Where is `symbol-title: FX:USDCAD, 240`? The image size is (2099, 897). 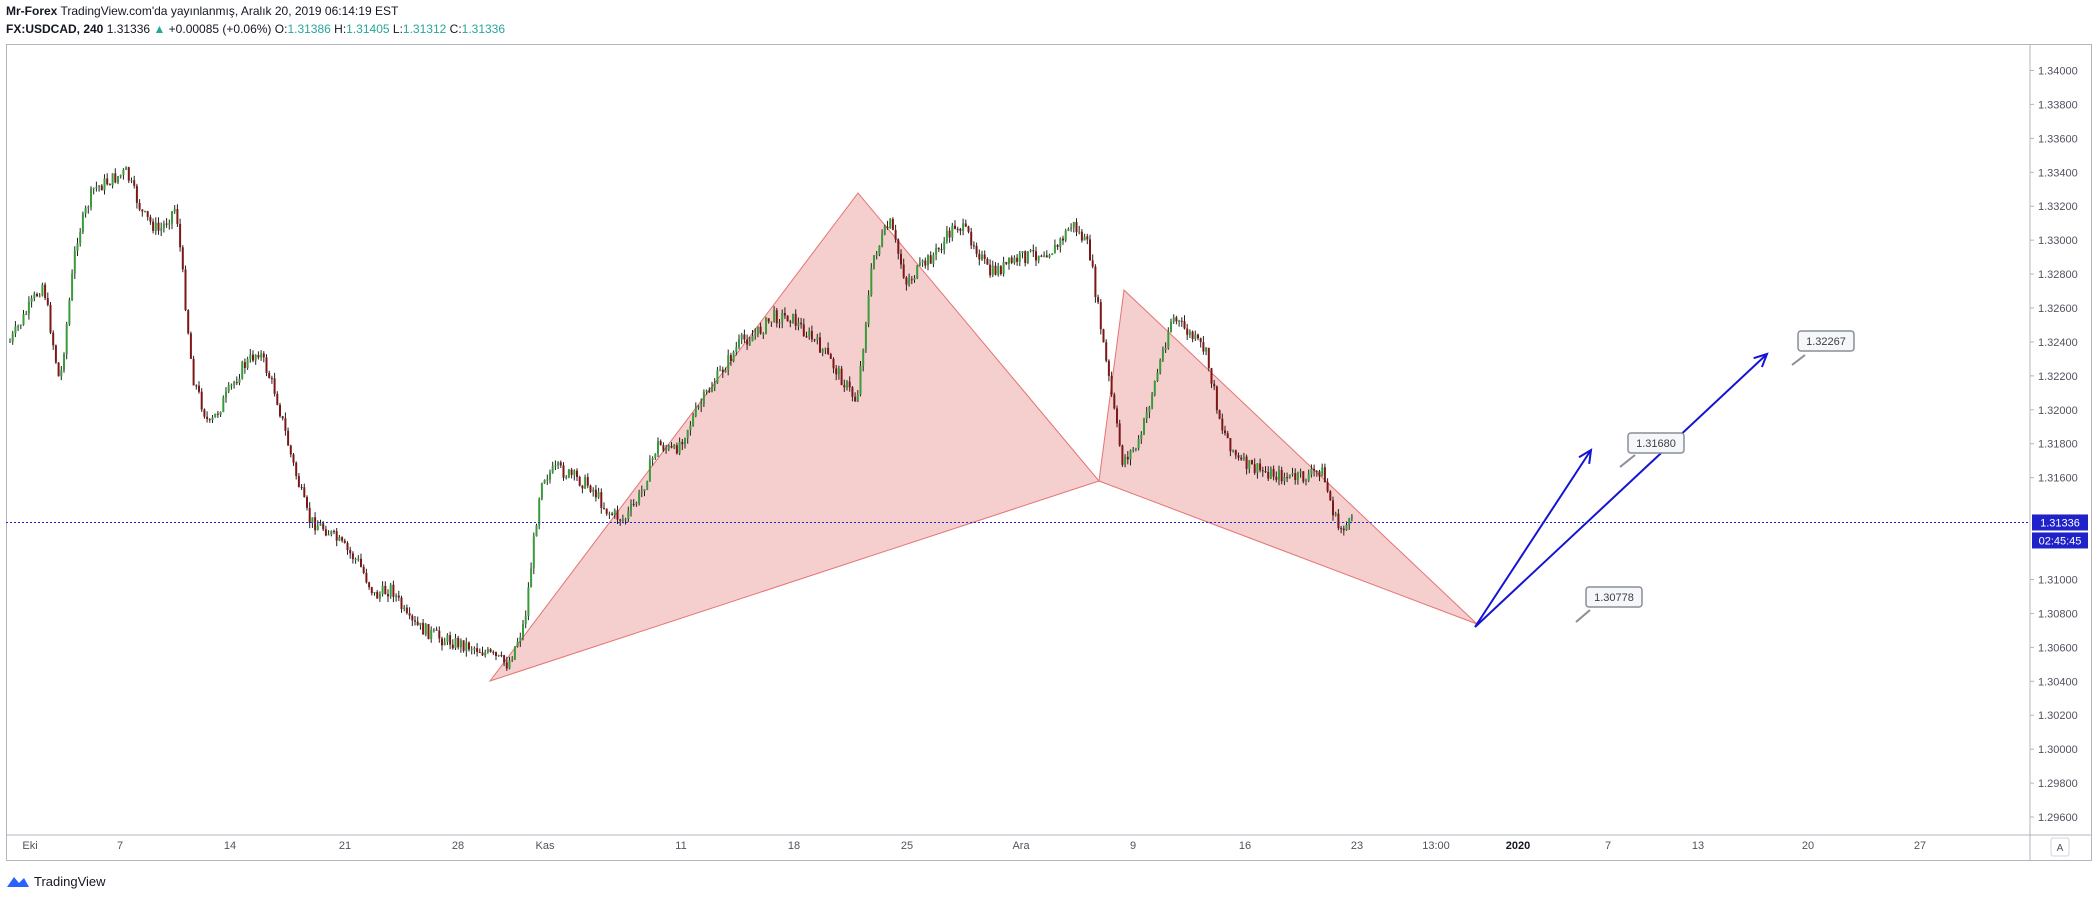 symbol-title: FX:USDCAD, 240 is located at coordinates (55, 29).